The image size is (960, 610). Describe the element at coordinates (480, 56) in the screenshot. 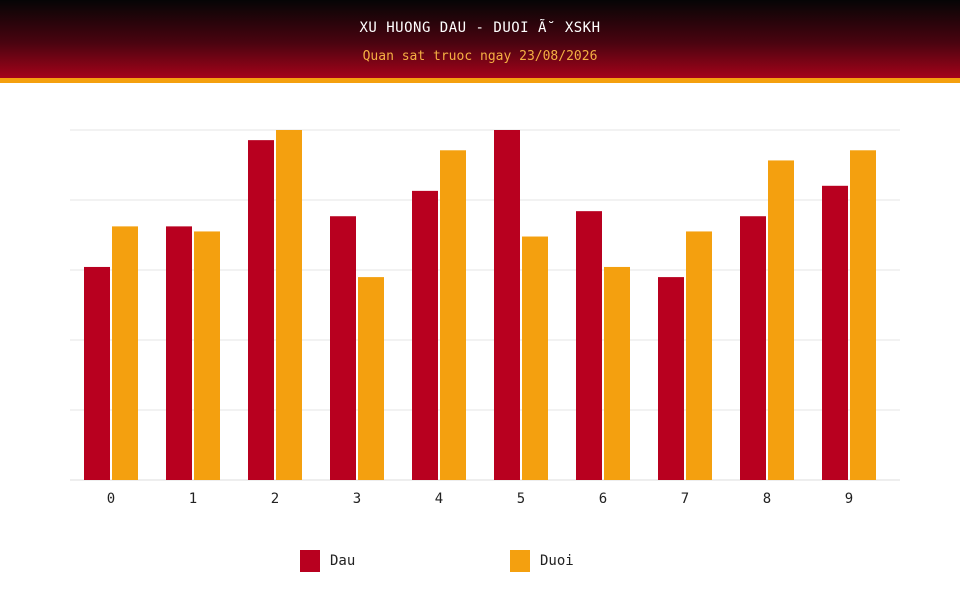

I see `chart-subtitle: Quan sat truoc ngay 23/08/2026` at that location.